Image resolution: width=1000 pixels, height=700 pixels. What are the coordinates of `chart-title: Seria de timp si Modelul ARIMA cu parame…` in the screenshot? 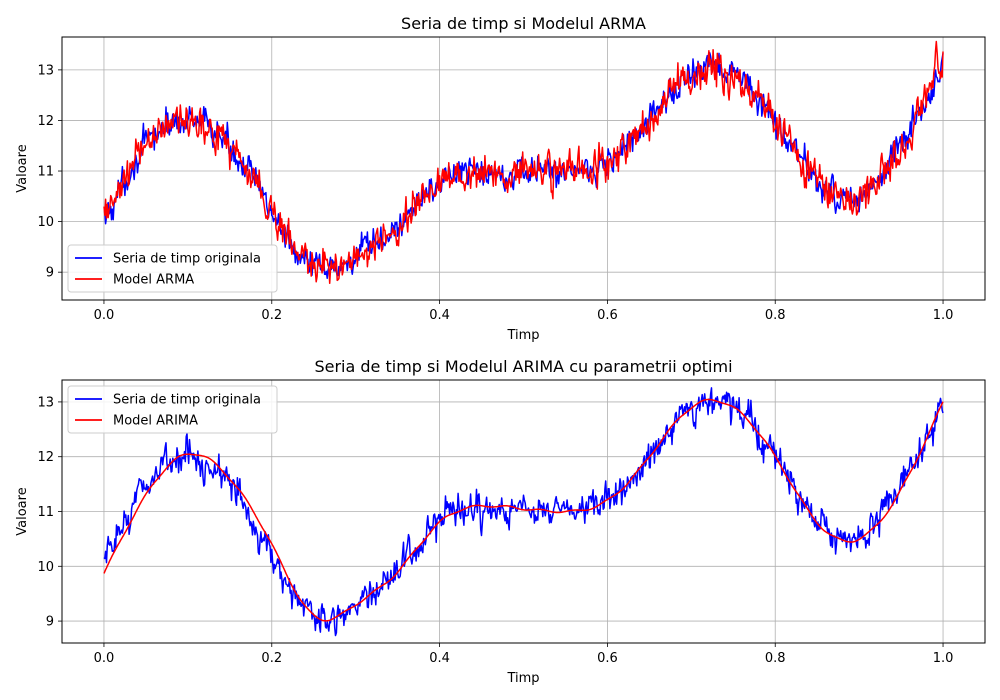 It's located at (523, 366).